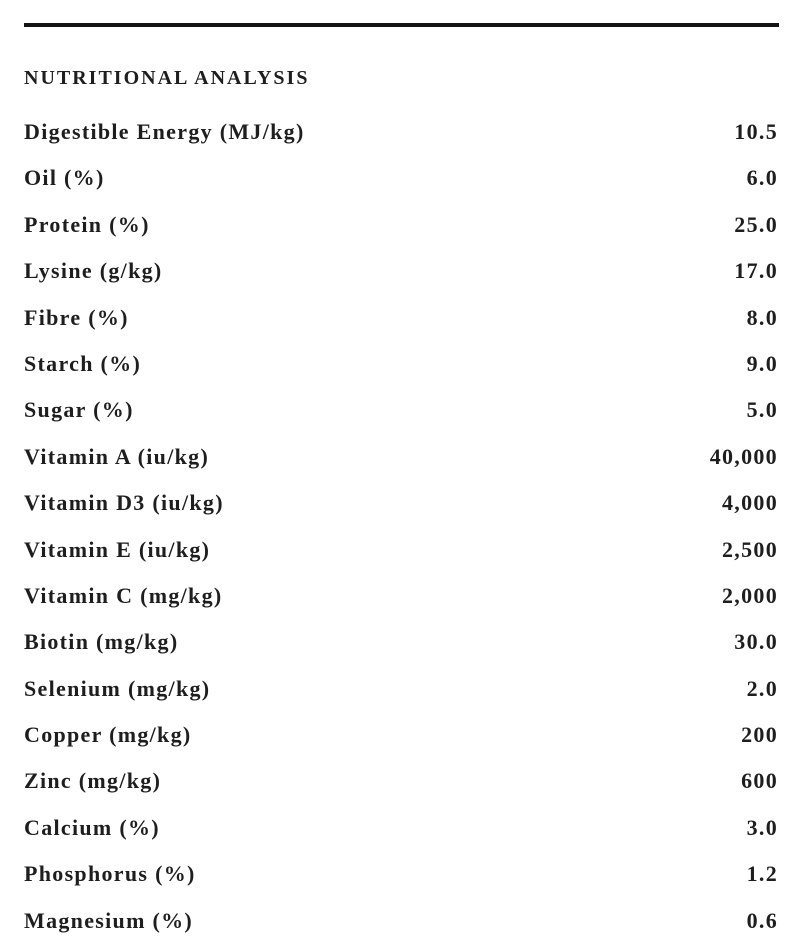  I want to click on table-row: Selenium (mg/kg) 2.0, so click(401, 697).